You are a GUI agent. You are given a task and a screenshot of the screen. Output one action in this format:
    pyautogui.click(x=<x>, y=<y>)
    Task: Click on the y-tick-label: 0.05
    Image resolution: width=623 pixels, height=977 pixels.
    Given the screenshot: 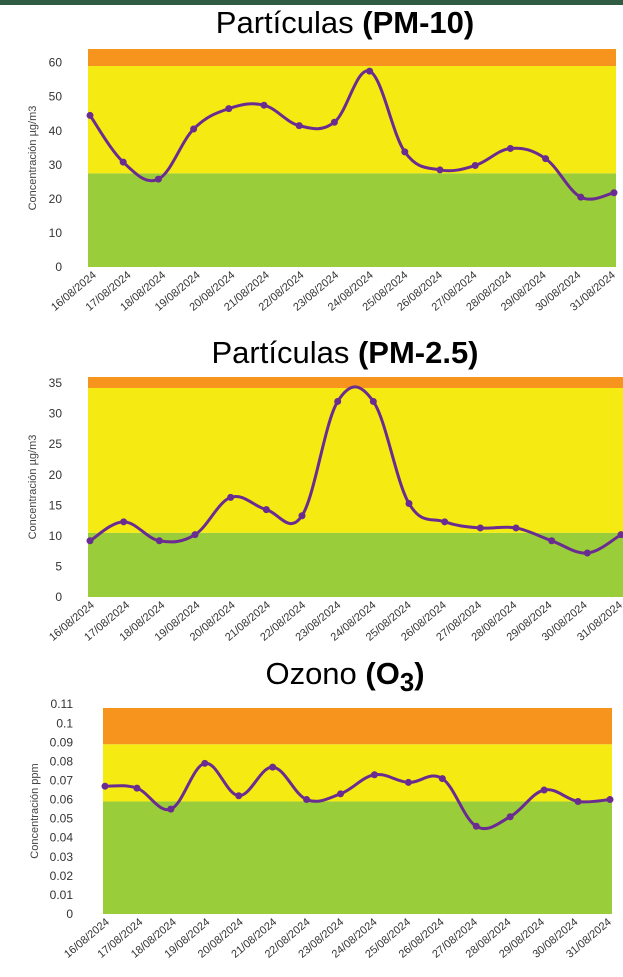 What is the action you would take?
    pyautogui.click(x=62, y=819)
    